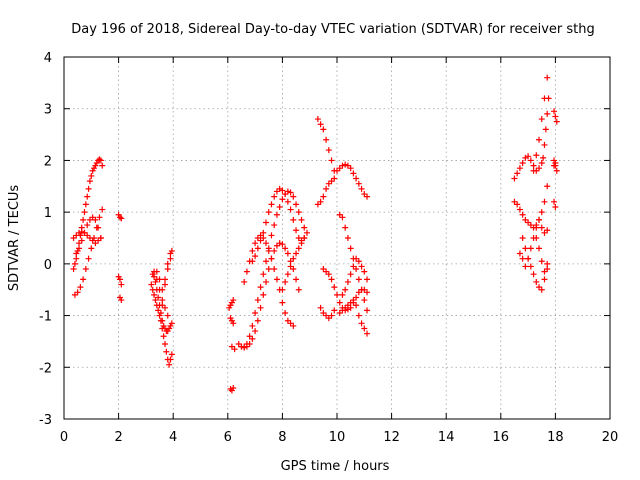 The image size is (640, 480). I want to click on x-tick-label: 8, so click(282, 437).